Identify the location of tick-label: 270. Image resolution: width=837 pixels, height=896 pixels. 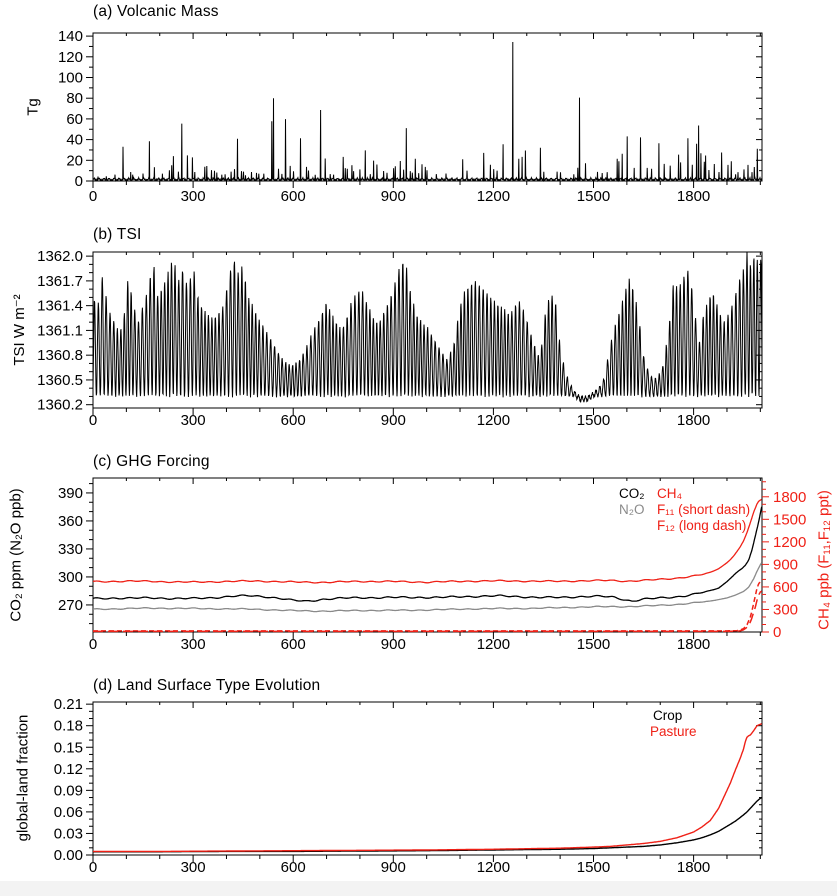
(70, 605).